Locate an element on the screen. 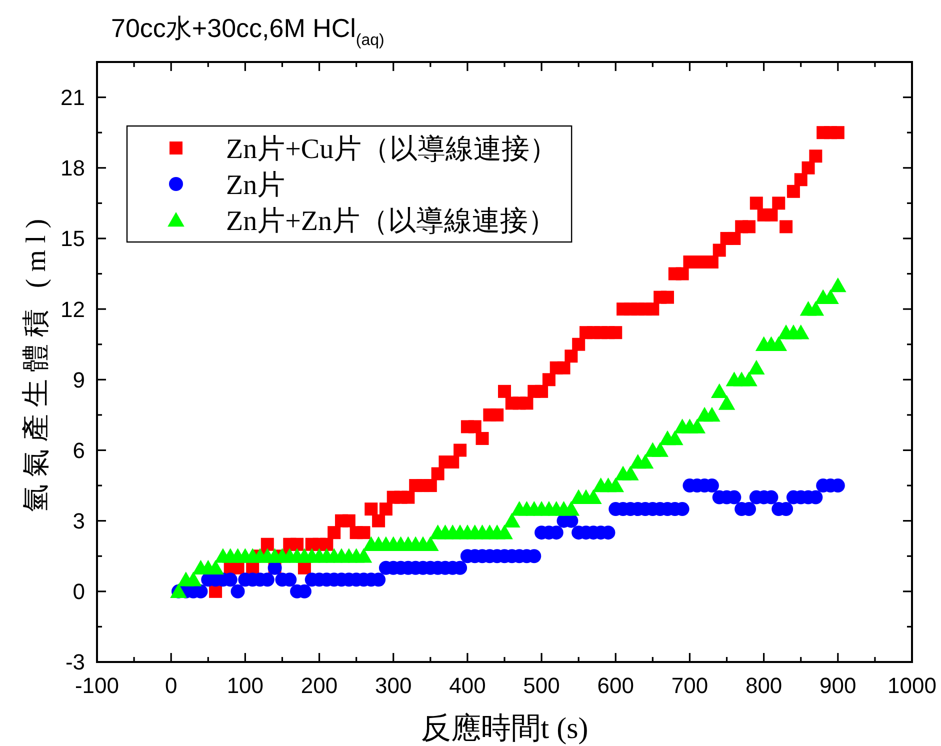 The image size is (941, 746). x-tick-label: 700 is located at coordinates (689, 685).